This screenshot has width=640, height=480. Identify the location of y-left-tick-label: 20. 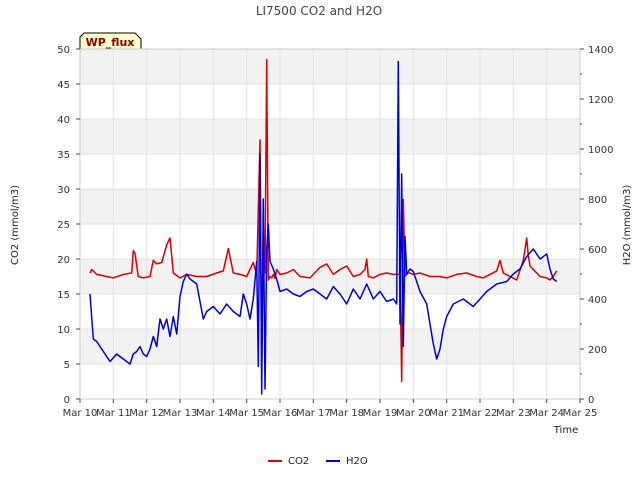
(63, 260).